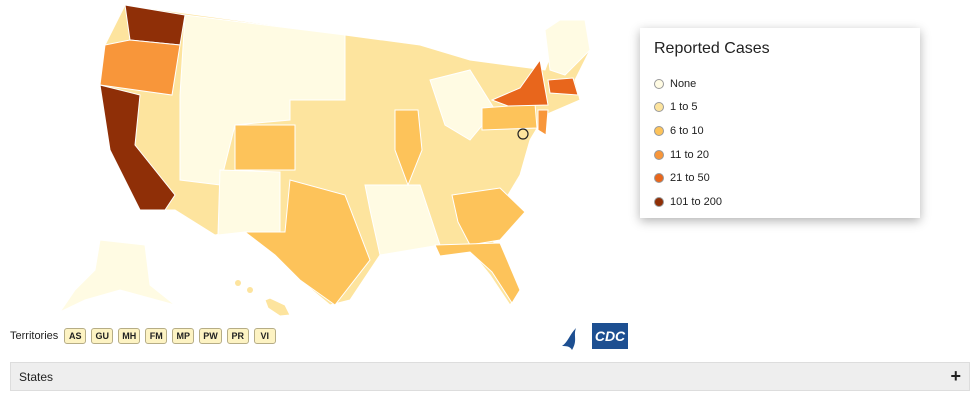 The width and height of the screenshot is (980, 400). I want to click on state-ny, so click(519, 82).